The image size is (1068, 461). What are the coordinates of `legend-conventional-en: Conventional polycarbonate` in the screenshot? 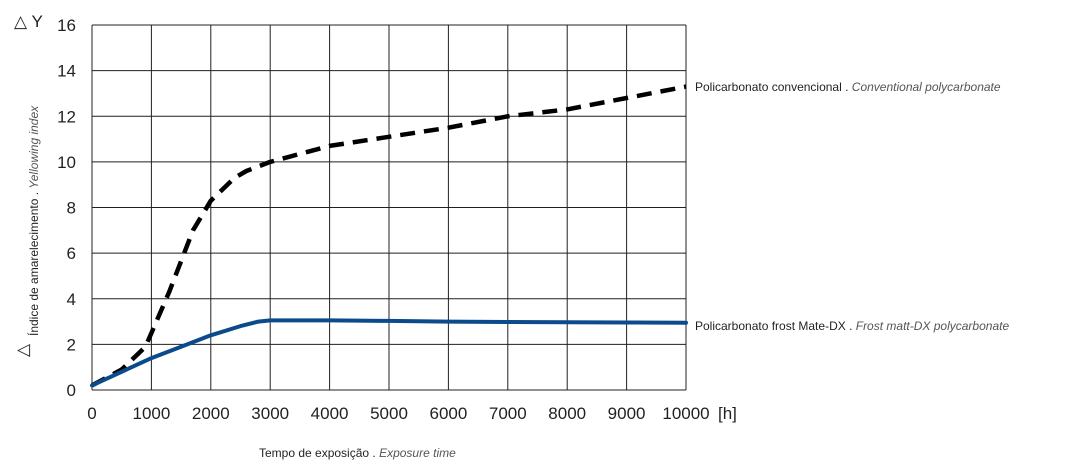 It's located at (926, 87).